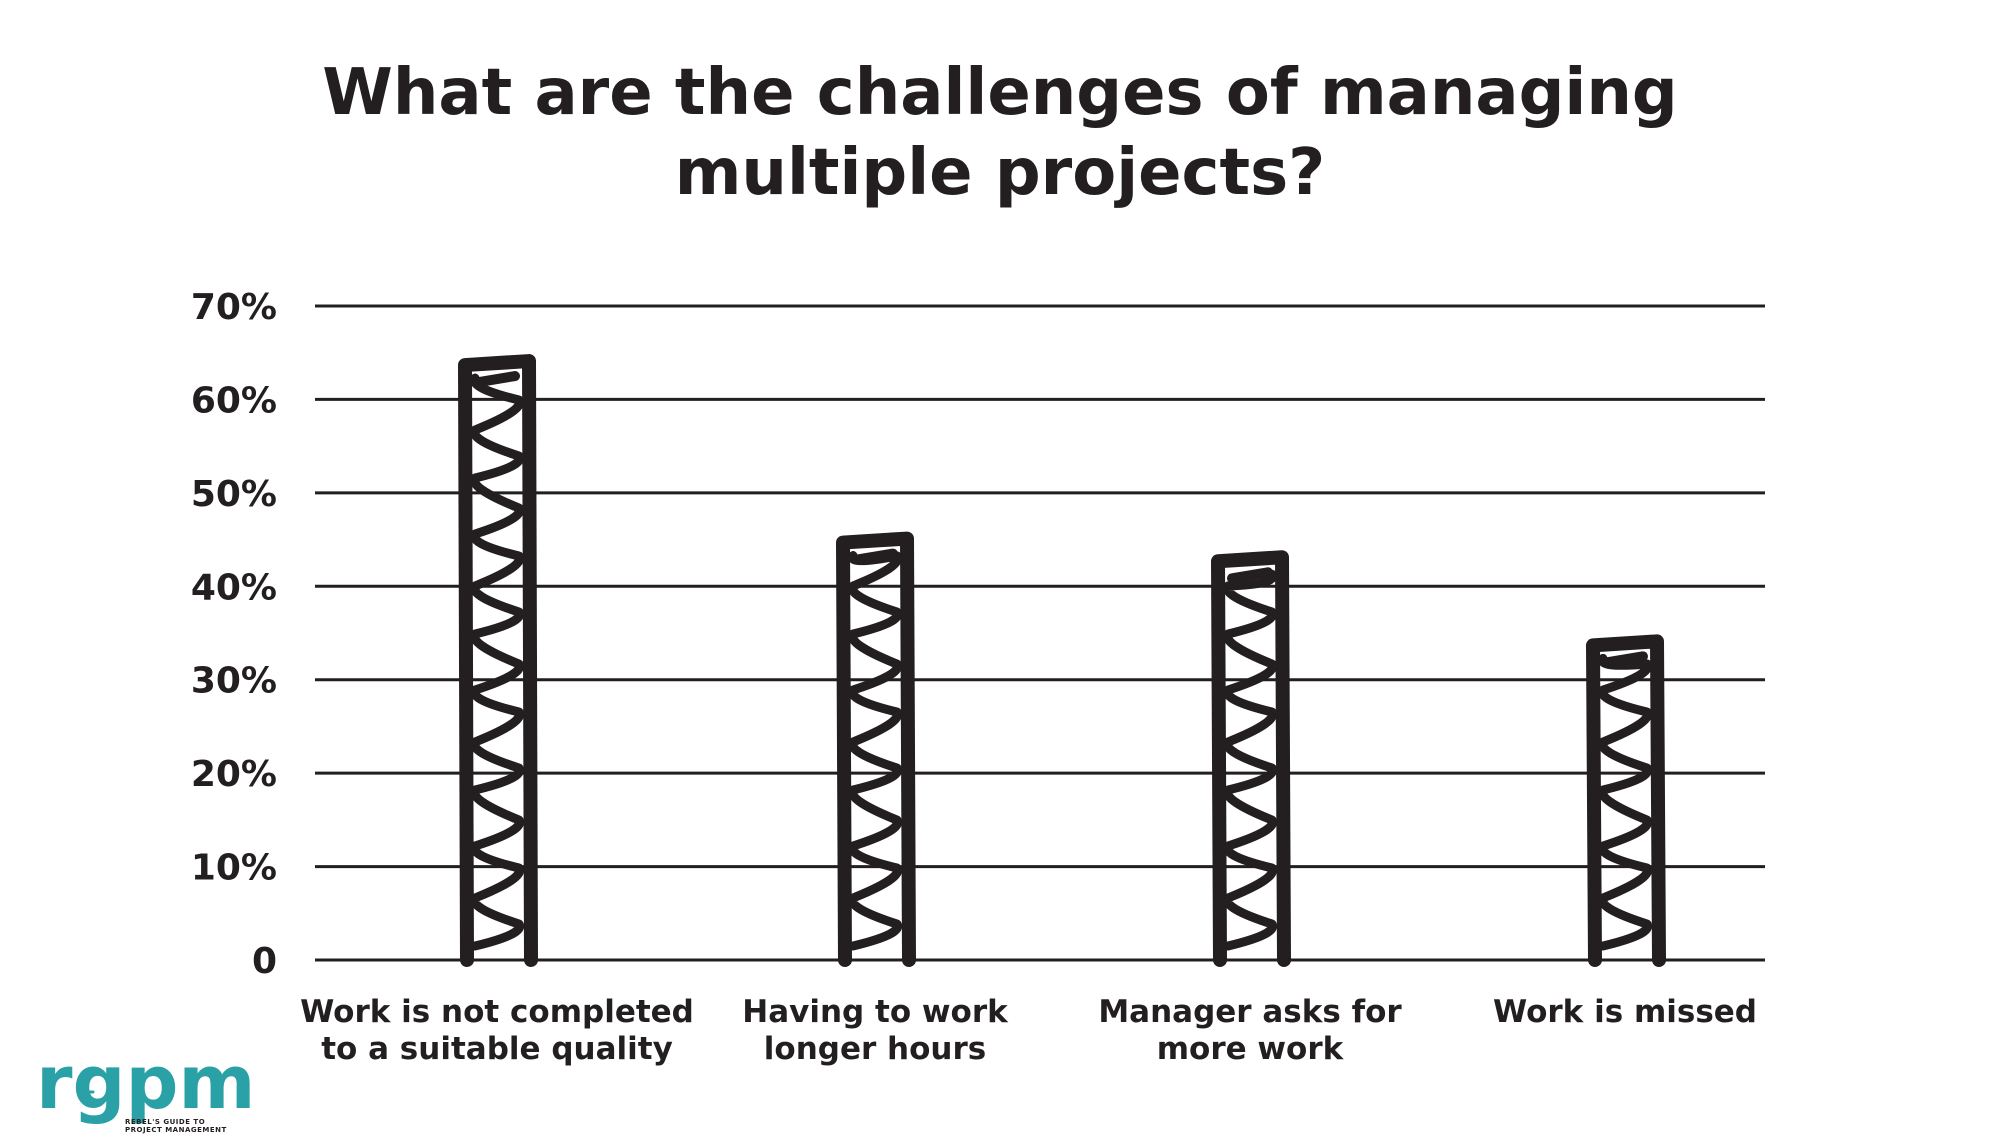 The image size is (2000, 1143). What do you see at coordinates (234, 634) in the screenshot?
I see `y-axis-ticks: 0 10% 20% 30% 40% 50% 60% 70%` at bounding box center [234, 634].